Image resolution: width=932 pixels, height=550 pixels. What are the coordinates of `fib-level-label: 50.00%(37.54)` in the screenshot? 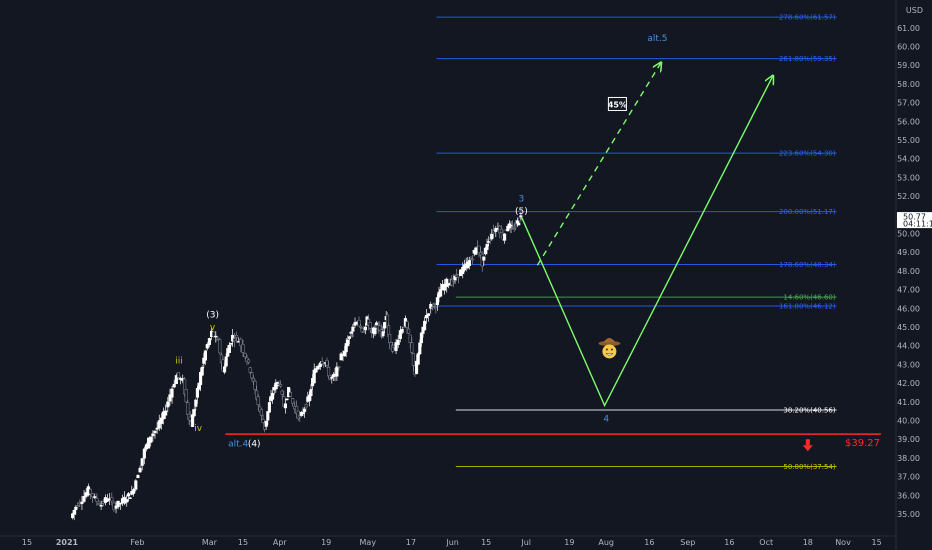 It's located at (809, 467).